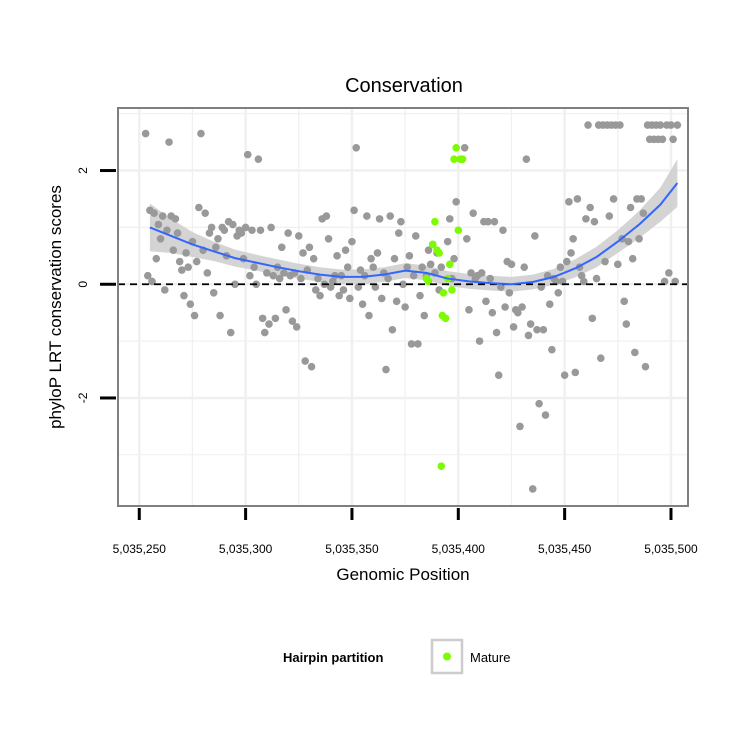 This screenshot has width=750, height=750. Describe the element at coordinates (83, 170) in the screenshot. I see `y-tick-label: 2` at that location.